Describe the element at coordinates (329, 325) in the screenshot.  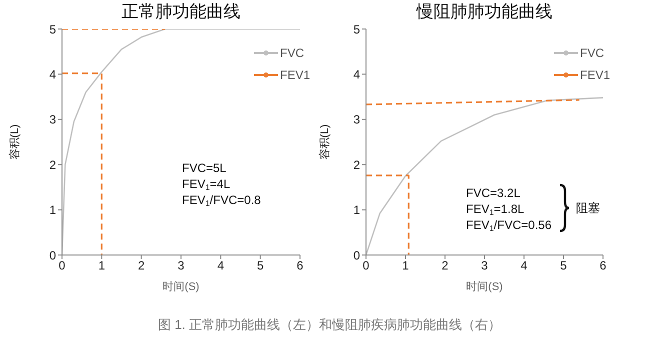
I see `caption: 图 1. 正常肺功能曲线（左）和慢阻肺疾病肺功能曲线（右）` at that location.